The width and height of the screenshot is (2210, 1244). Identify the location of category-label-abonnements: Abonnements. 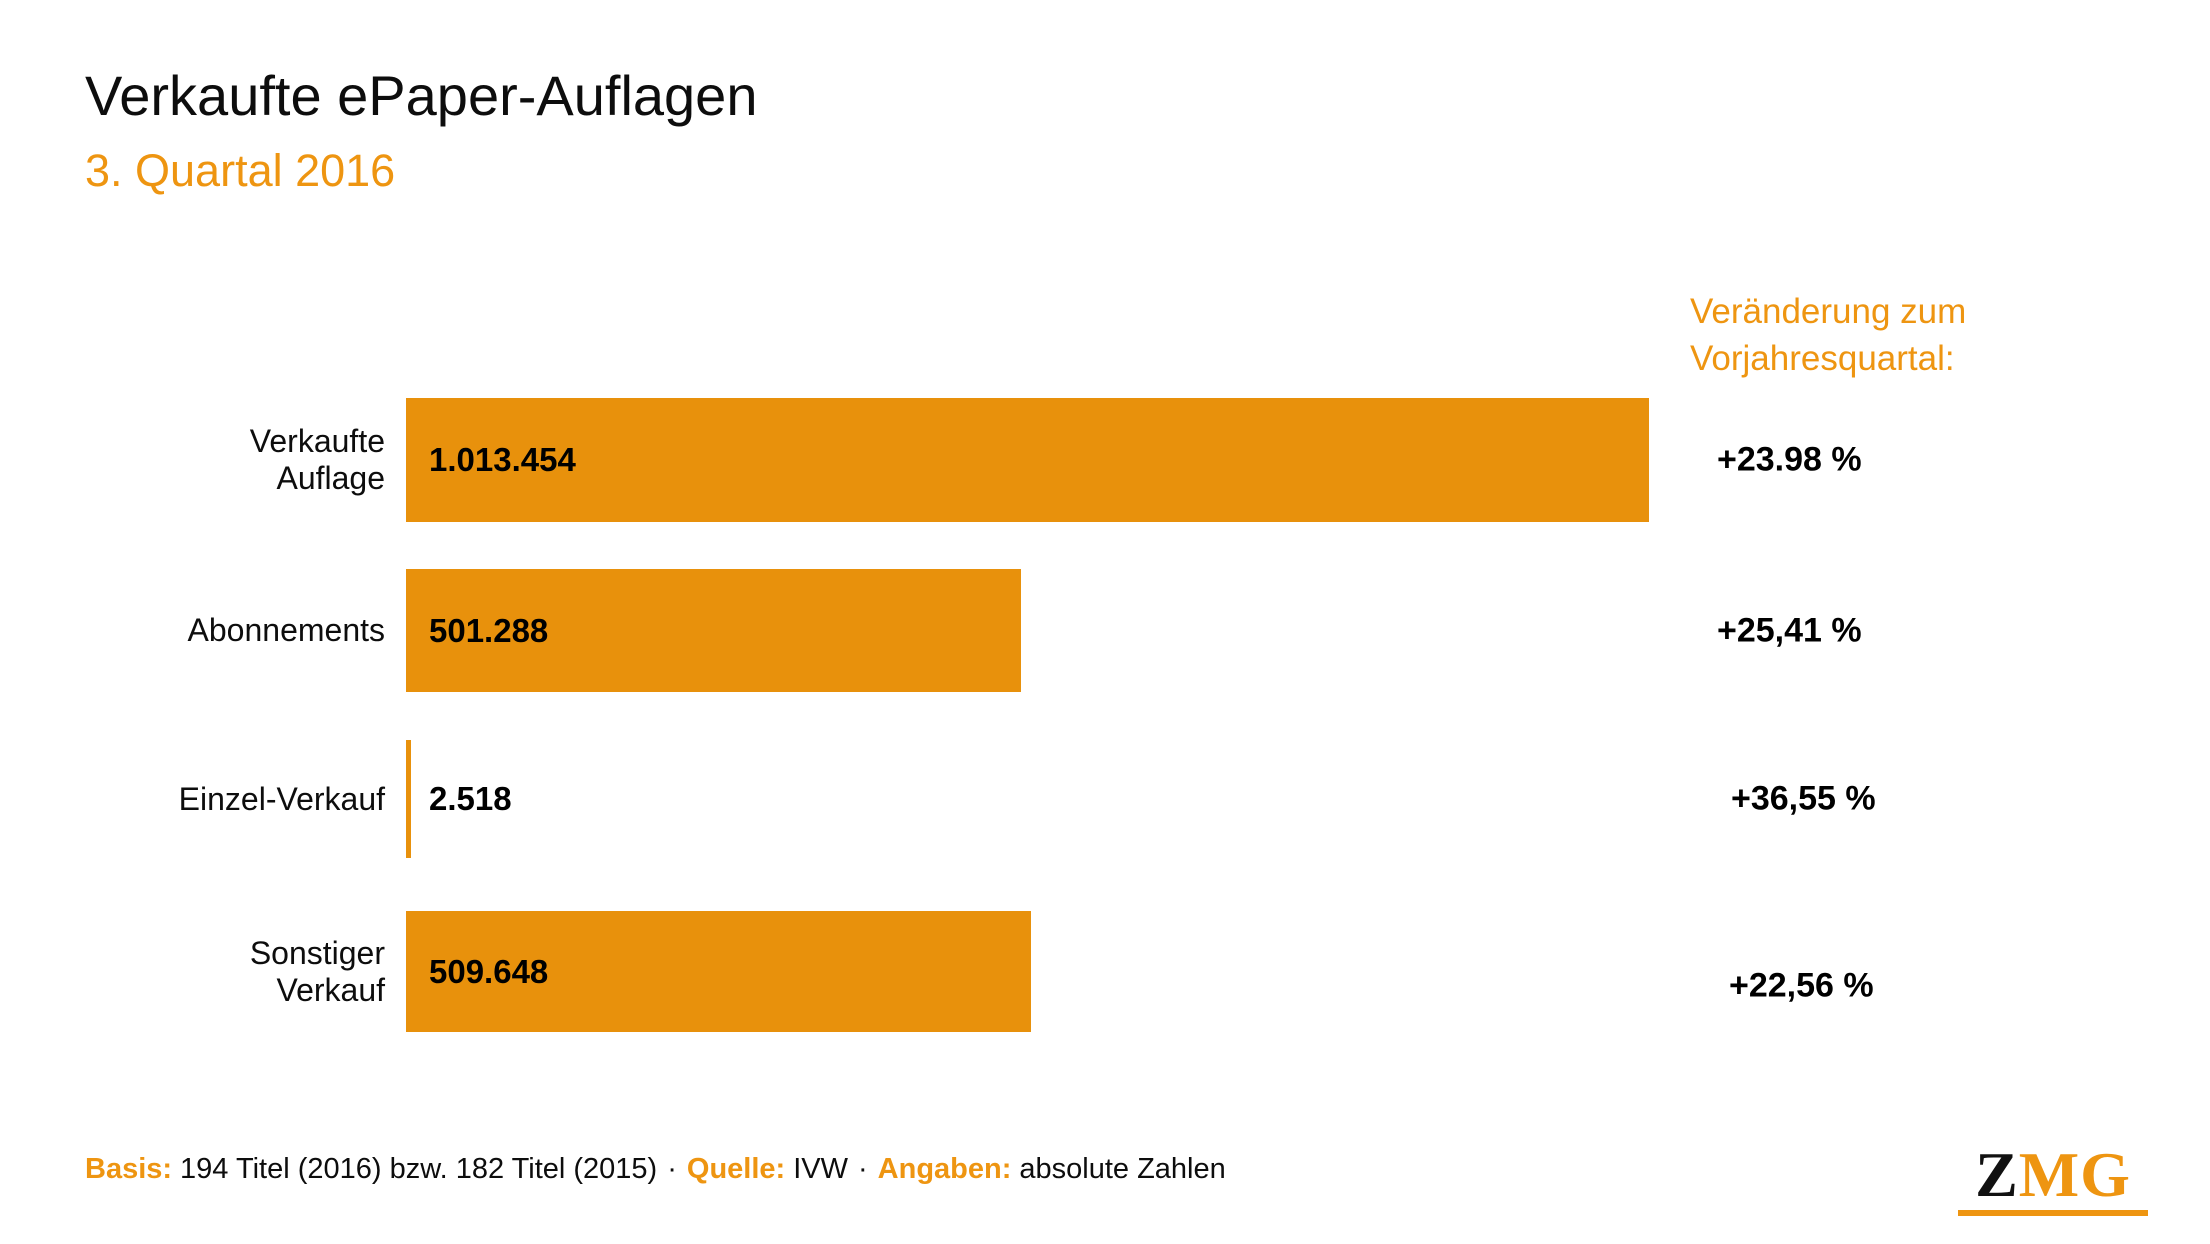
(192, 630).